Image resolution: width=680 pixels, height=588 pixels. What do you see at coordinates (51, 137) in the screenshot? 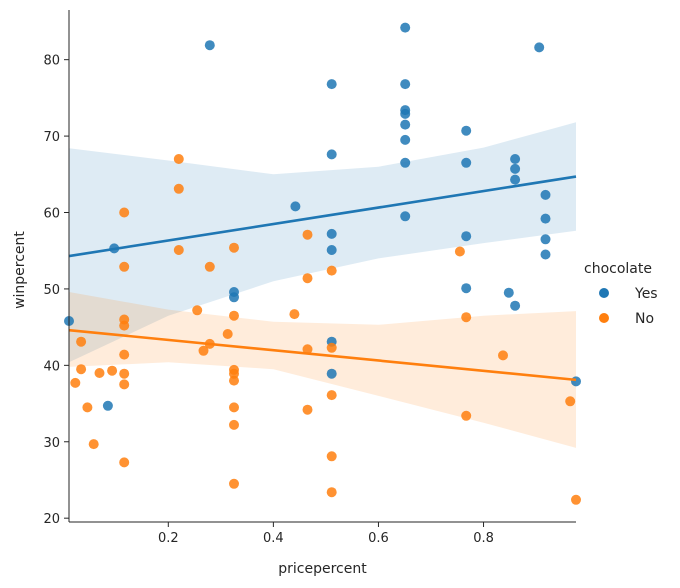
I see `y-tick-label: 70` at bounding box center [51, 137].